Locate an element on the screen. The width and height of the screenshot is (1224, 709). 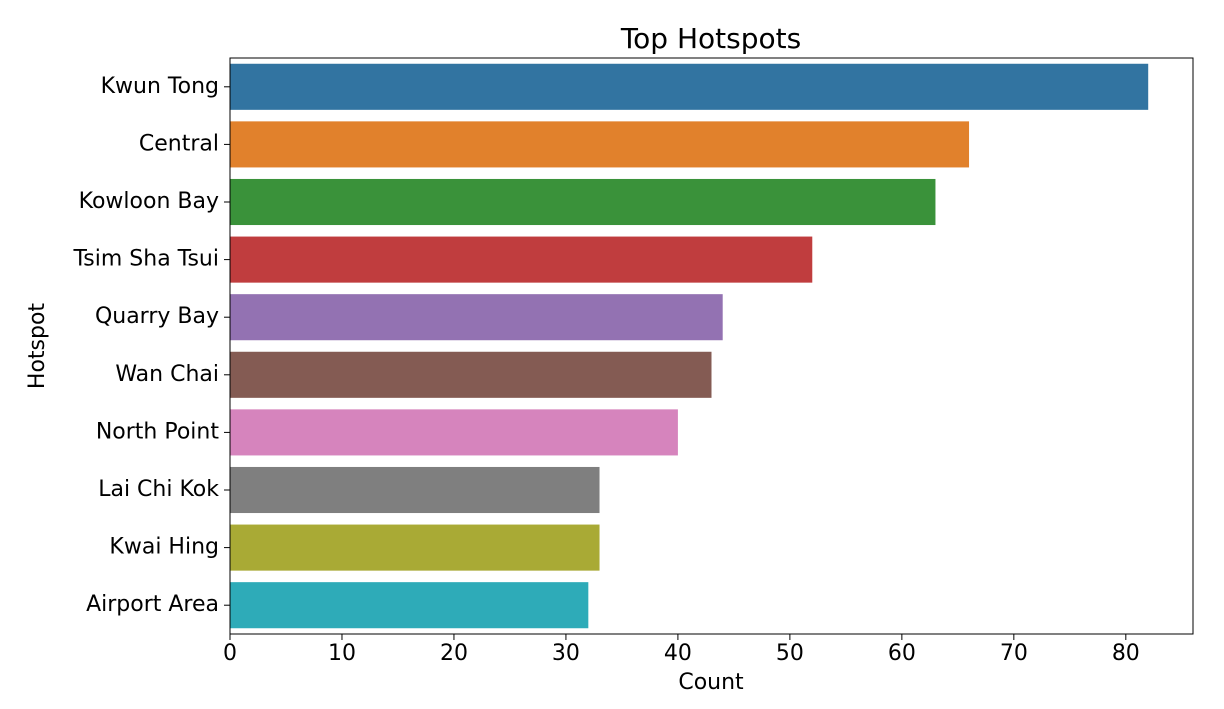
x-tick-label: 80 is located at coordinates (1126, 653).